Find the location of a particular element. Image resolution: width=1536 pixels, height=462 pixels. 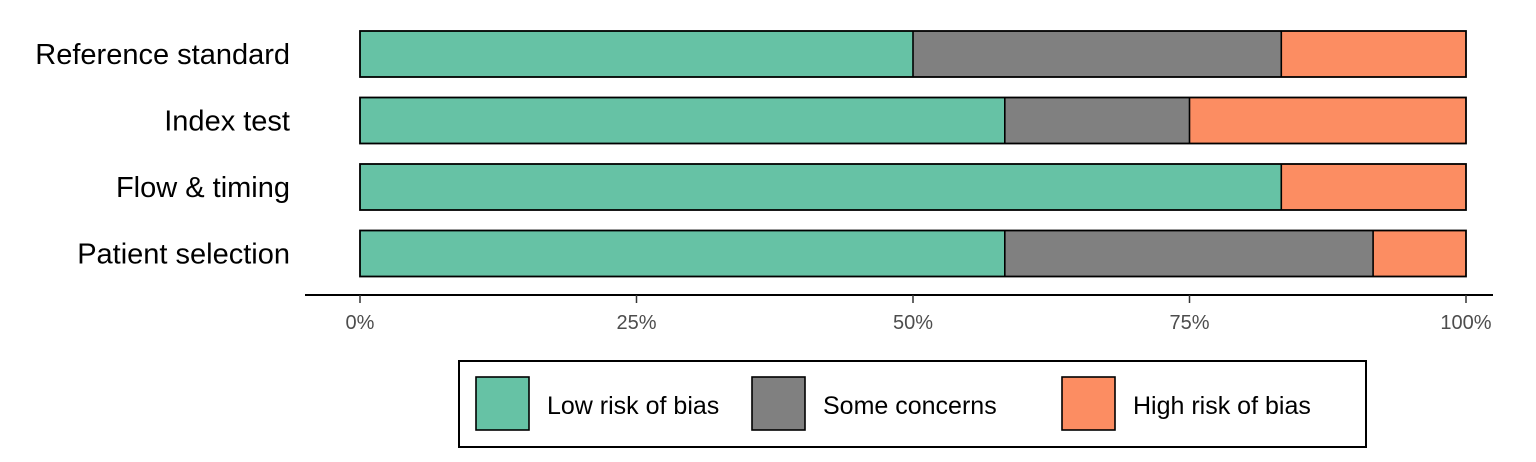

bar-patient-selection-some-concerns is located at coordinates (1189, 253).